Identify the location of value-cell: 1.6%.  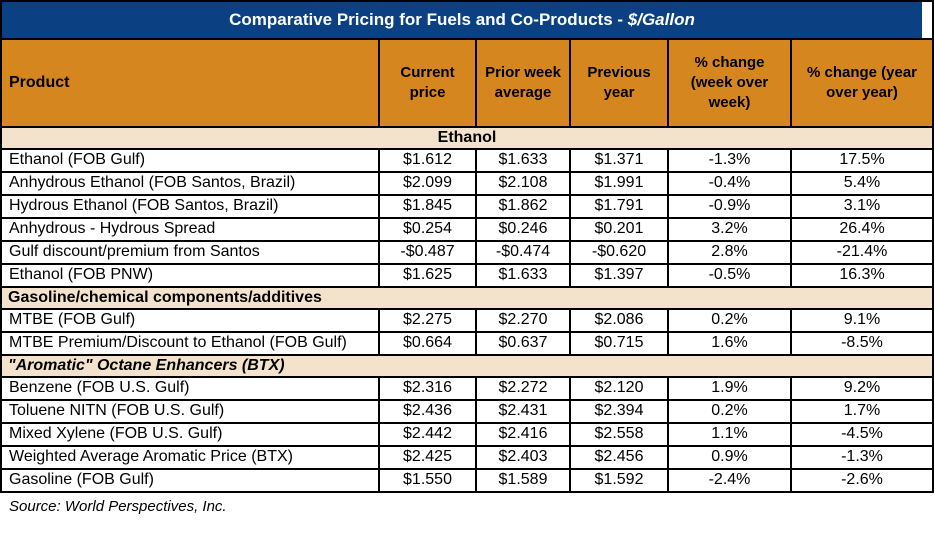
(729, 343).